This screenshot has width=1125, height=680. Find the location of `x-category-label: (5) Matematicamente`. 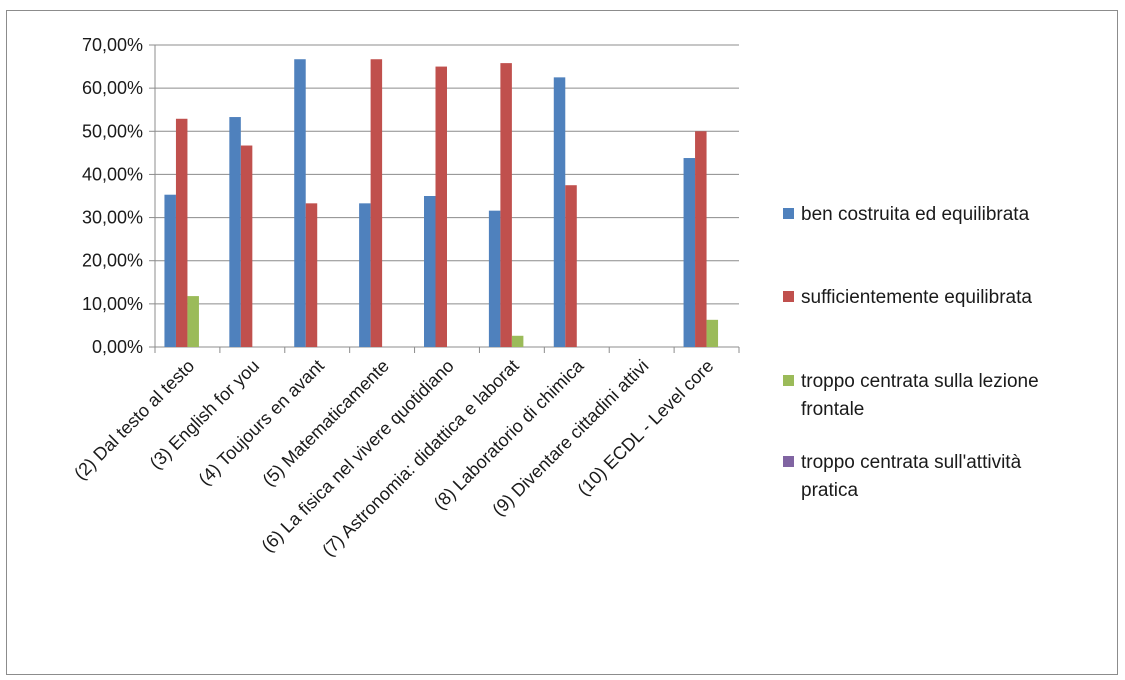

x-category-label: (5) Matematicamente is located at coordinates (326, 423).